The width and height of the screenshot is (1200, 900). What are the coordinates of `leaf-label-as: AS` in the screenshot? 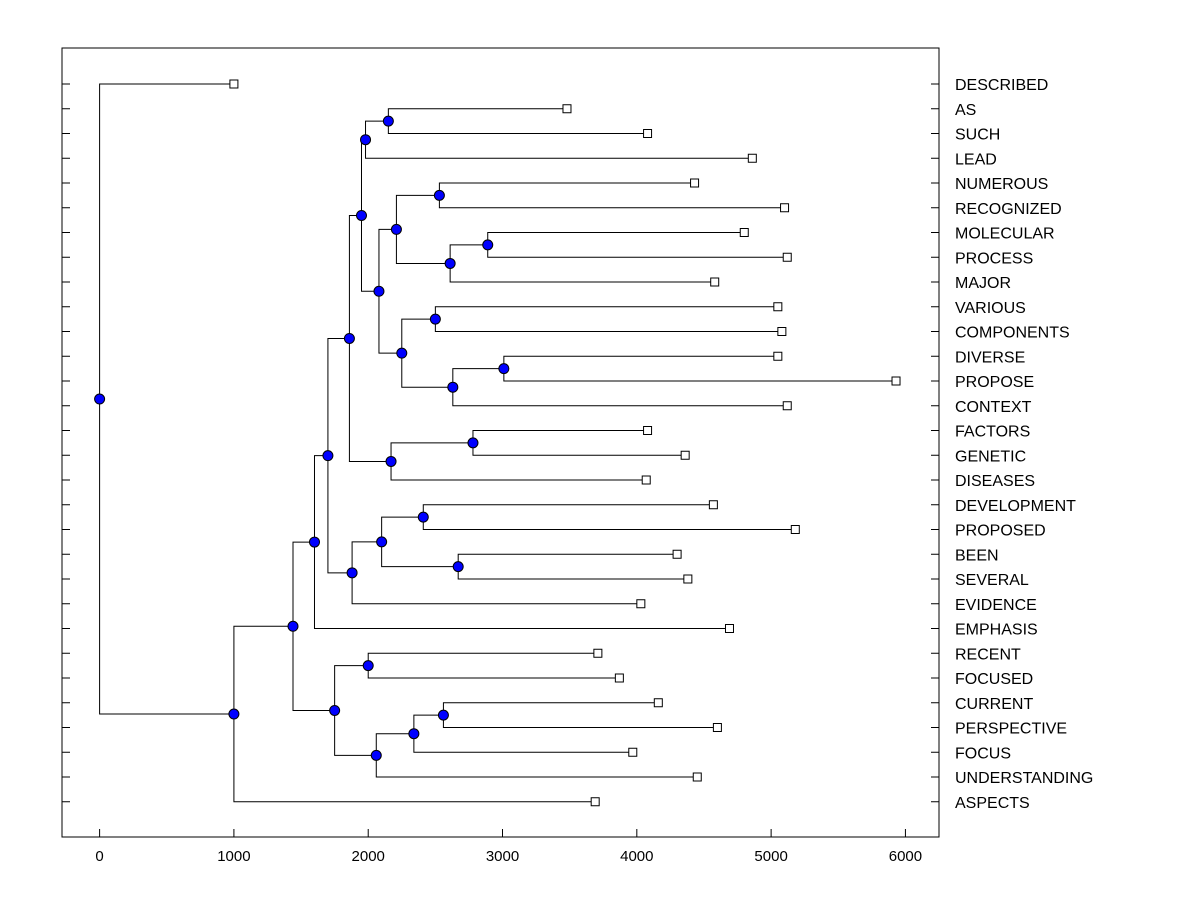 It's located at (965, 110).